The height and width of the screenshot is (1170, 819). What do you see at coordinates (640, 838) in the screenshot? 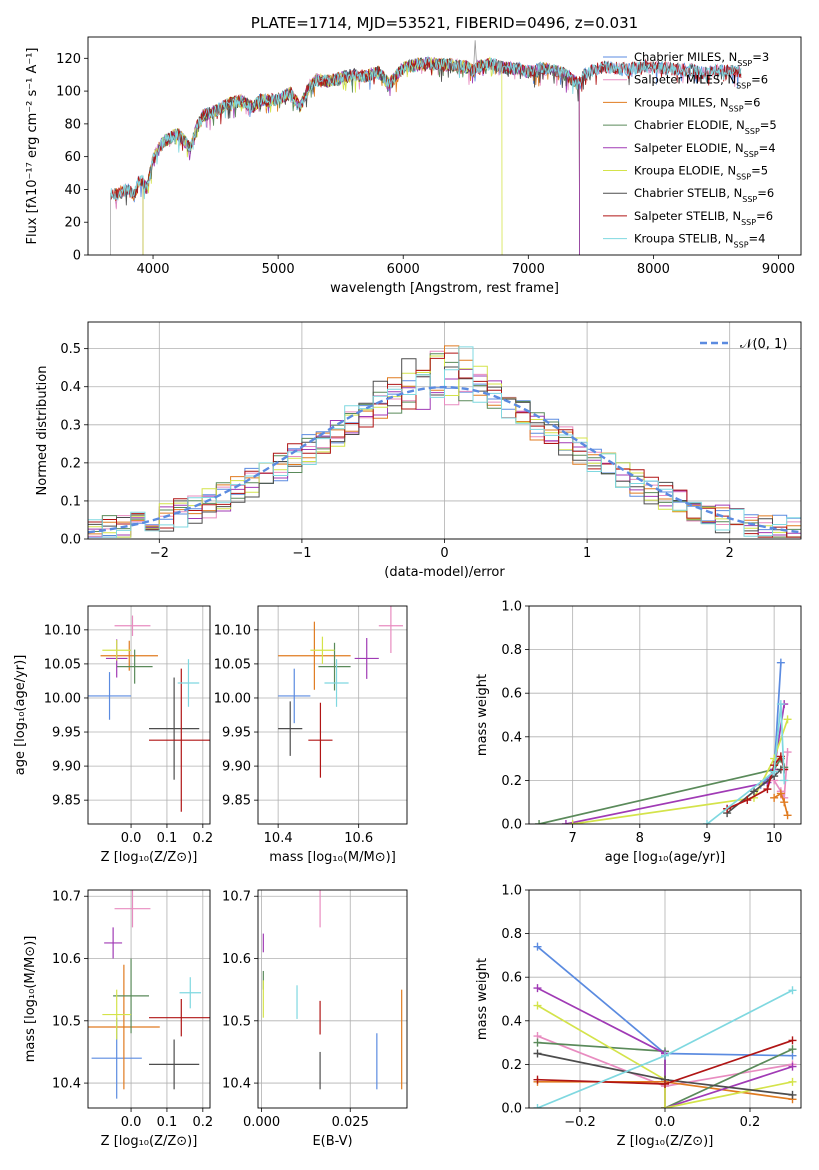
I see `x-tick-label: 8` at bounding box center [640, 838].